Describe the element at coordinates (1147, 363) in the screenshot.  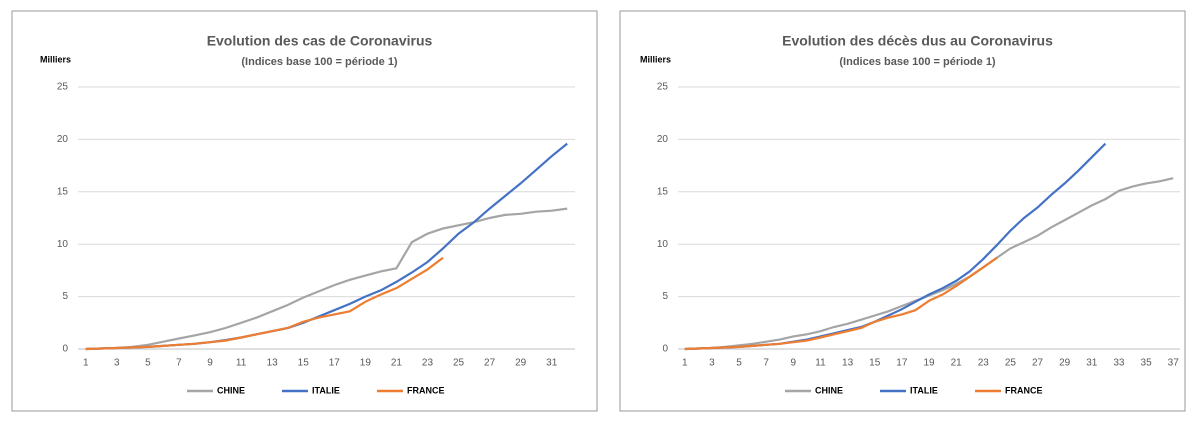
I see `x-tick-label: 35` at that location.